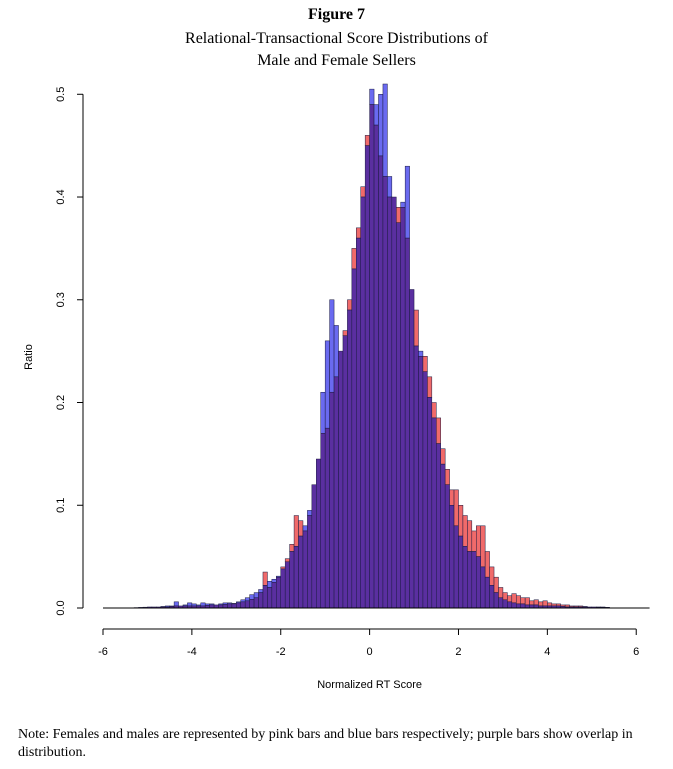 The image size is (673, 769). What do you see at coordinates (336, 14) in the screenshot?
I see `figure-label: Figure 7` at bounding box center [336, 14].